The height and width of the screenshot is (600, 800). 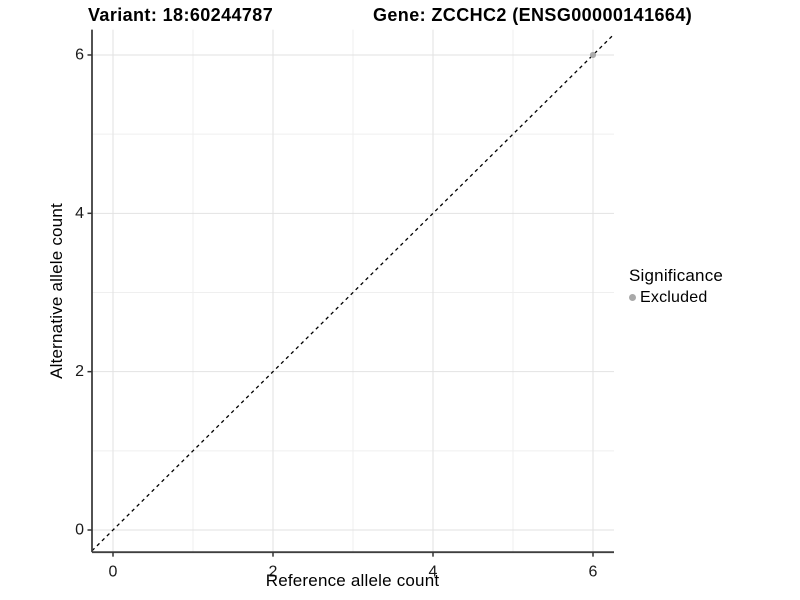 I want to click on legend-title: Significance, so click(x=676, y=275).